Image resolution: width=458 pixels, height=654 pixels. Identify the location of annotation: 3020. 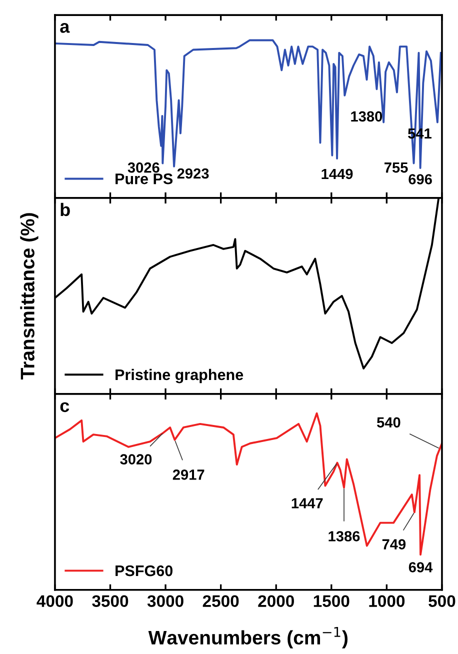
(136, 459).